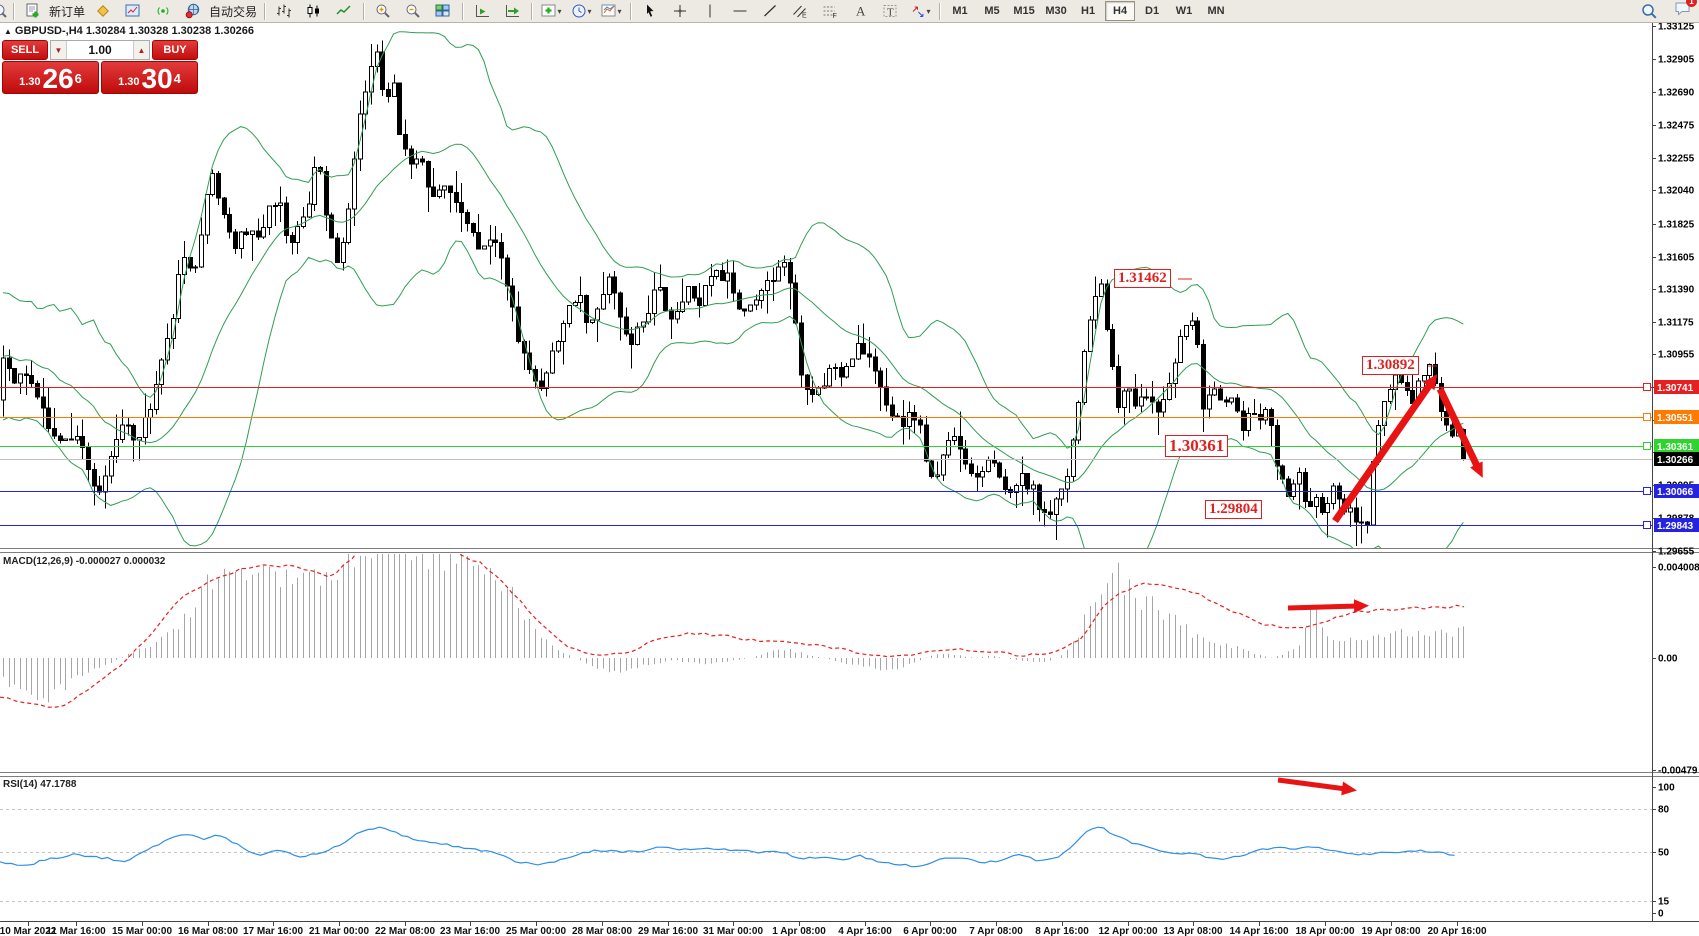  Describe the element at coordinates (1152, 11) in the screenshot. I see `tab-timeframe-D1: D1` at that location.